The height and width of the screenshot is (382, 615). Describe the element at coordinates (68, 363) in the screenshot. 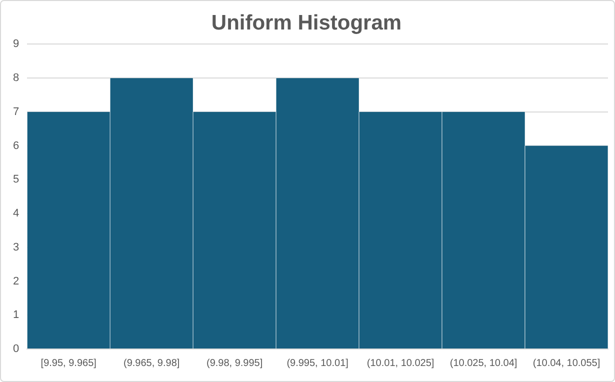

I see `x-tick-label: [9.95, 9.965]` at that location.